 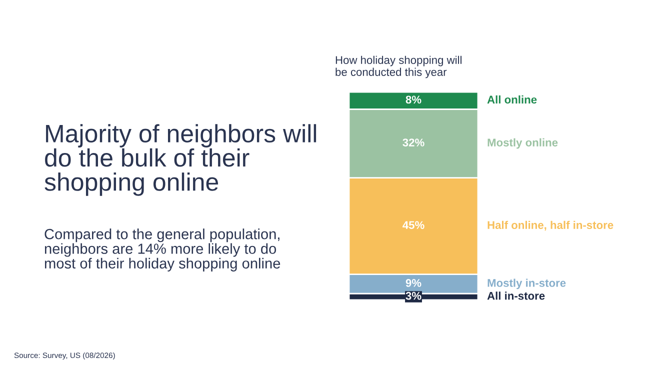 What do you see at coordinates (414, 283) in the screenshot?
I see `data-label: 9%` at bounding box center [414, 283].